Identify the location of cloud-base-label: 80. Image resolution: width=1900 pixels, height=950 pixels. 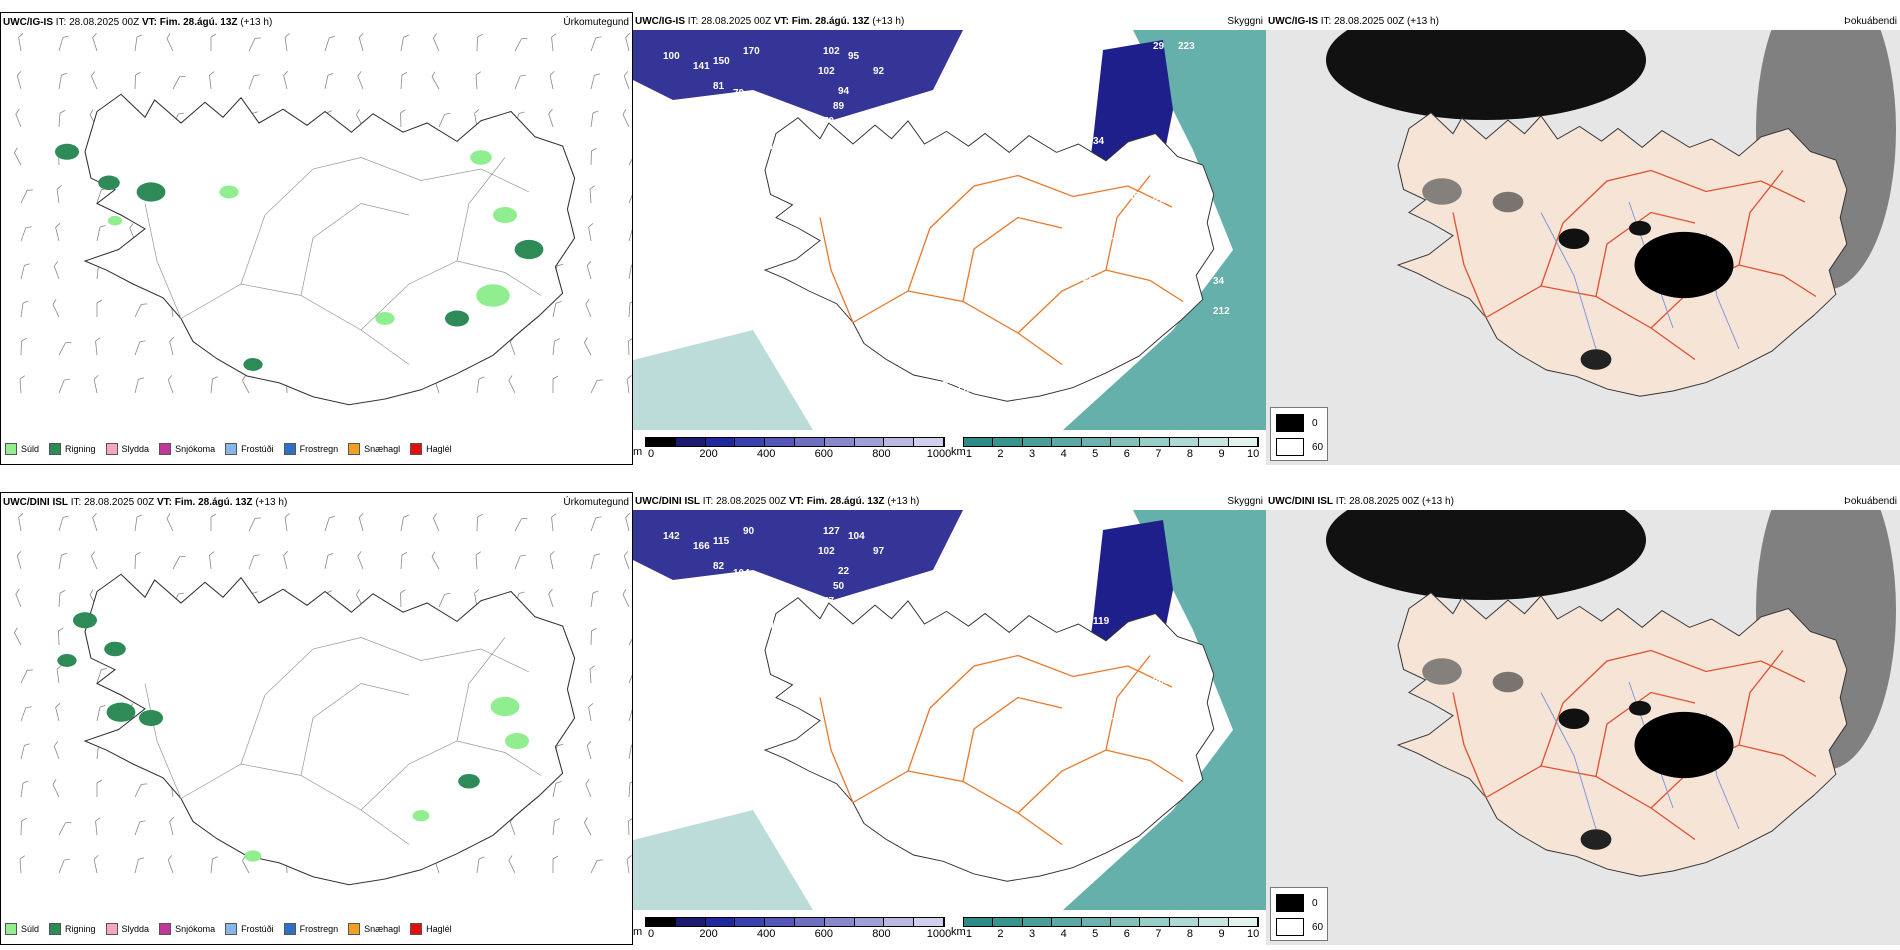
(749, 131).